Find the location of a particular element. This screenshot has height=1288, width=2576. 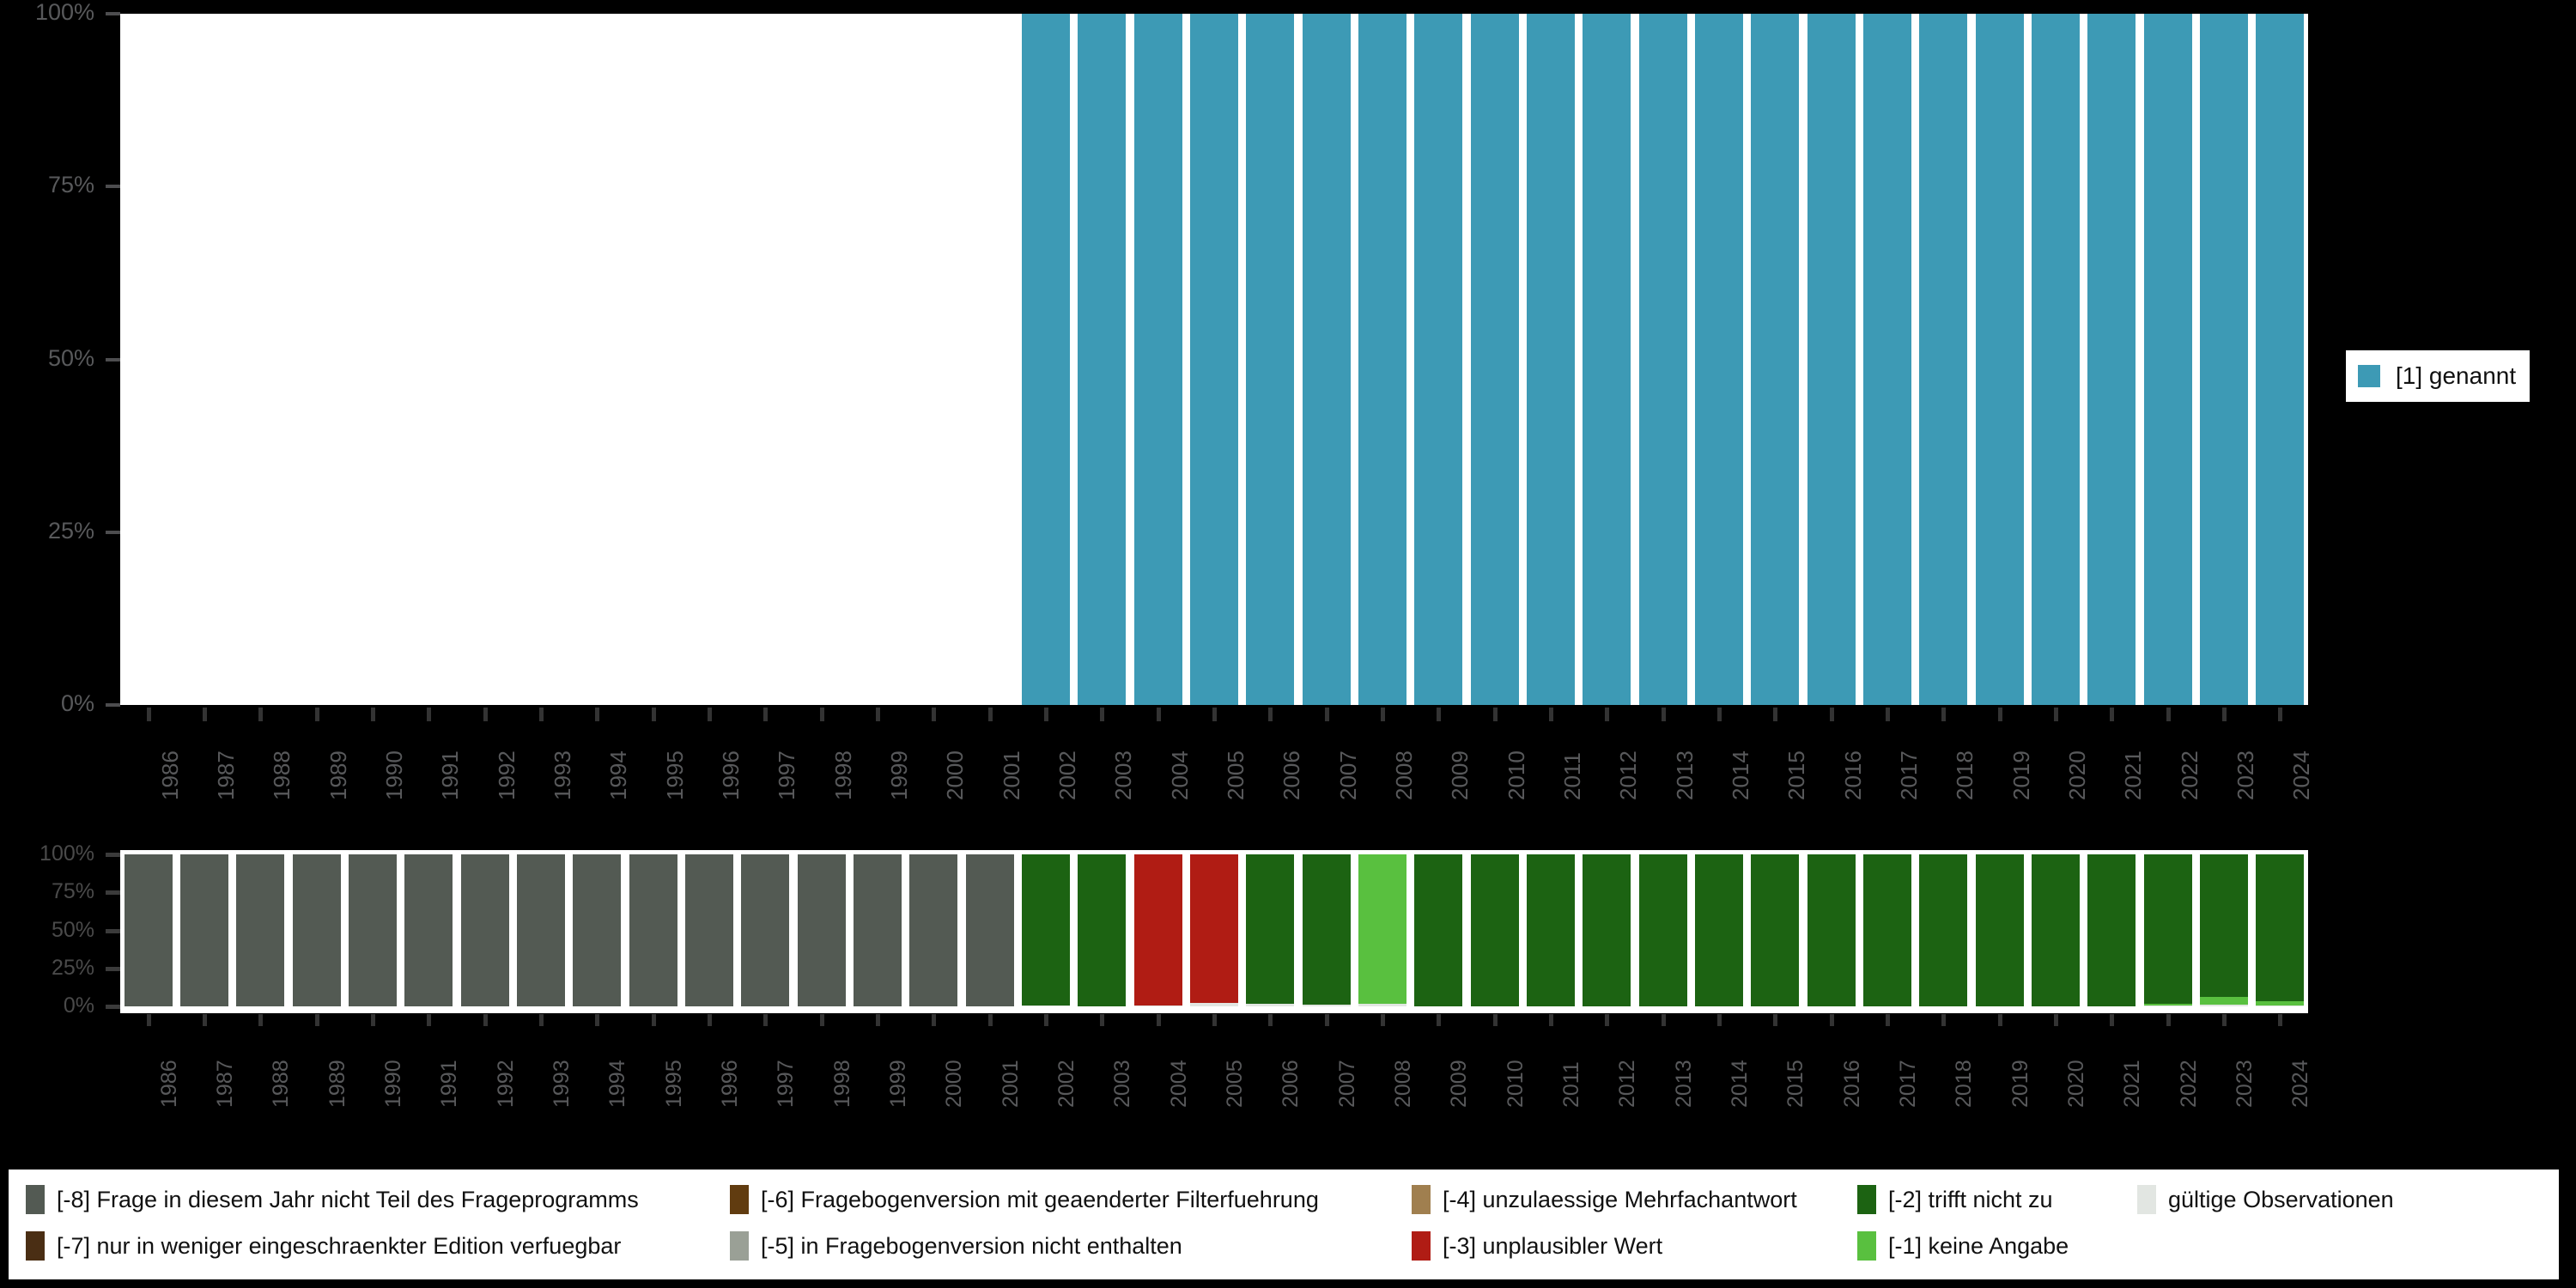

main-bar-2004 is located at coordinates (1158, 359).